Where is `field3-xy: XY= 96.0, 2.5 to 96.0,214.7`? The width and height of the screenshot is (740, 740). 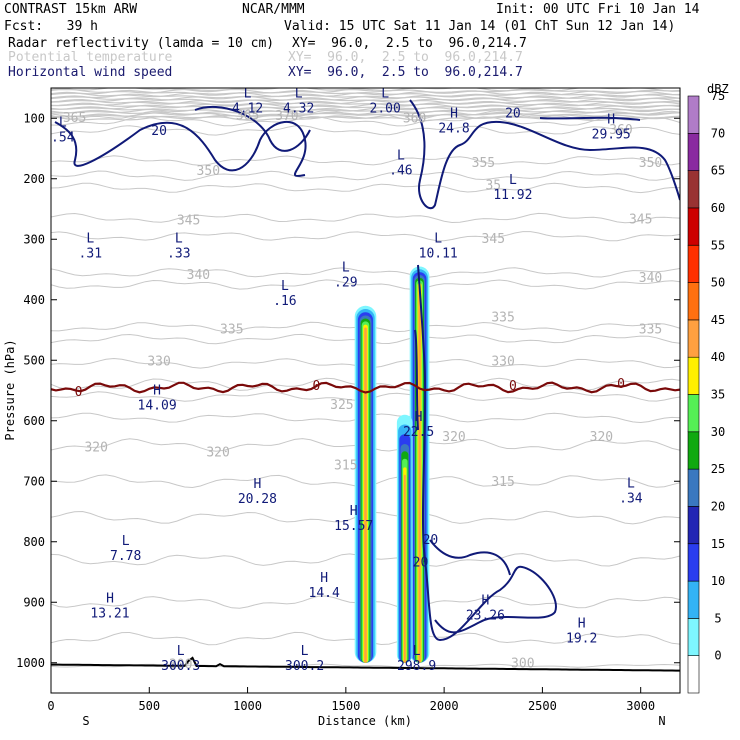
field3-xy: XY= 96.0, 2.5 to 96.0,214.7 is located at coordinates (405, 72).